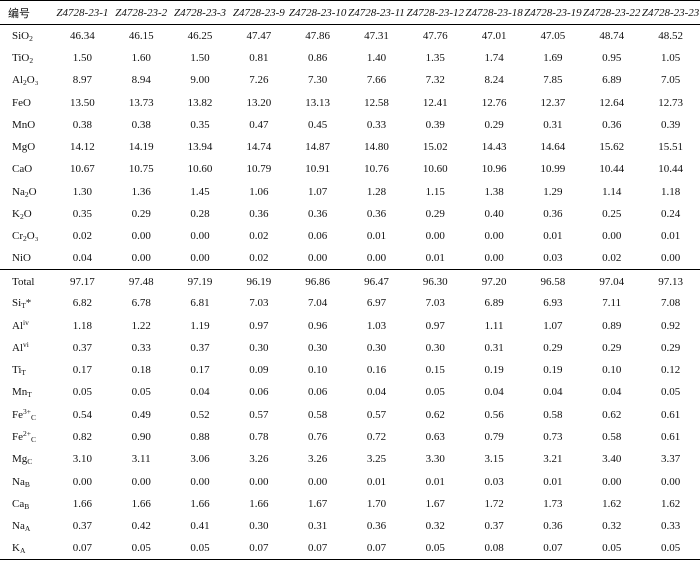 This screenshot has height=569, width=700. I want to click on value-cell: 3.21, so click(553, 459).